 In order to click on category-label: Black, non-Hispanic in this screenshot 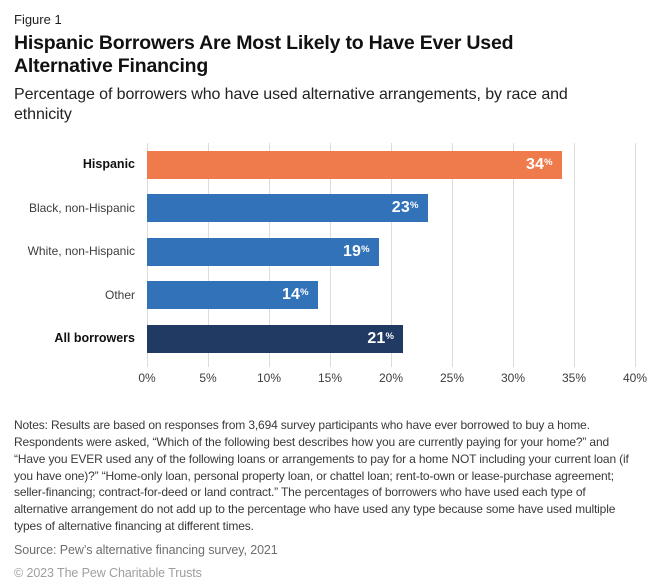, I will do `click(81, 207)`.